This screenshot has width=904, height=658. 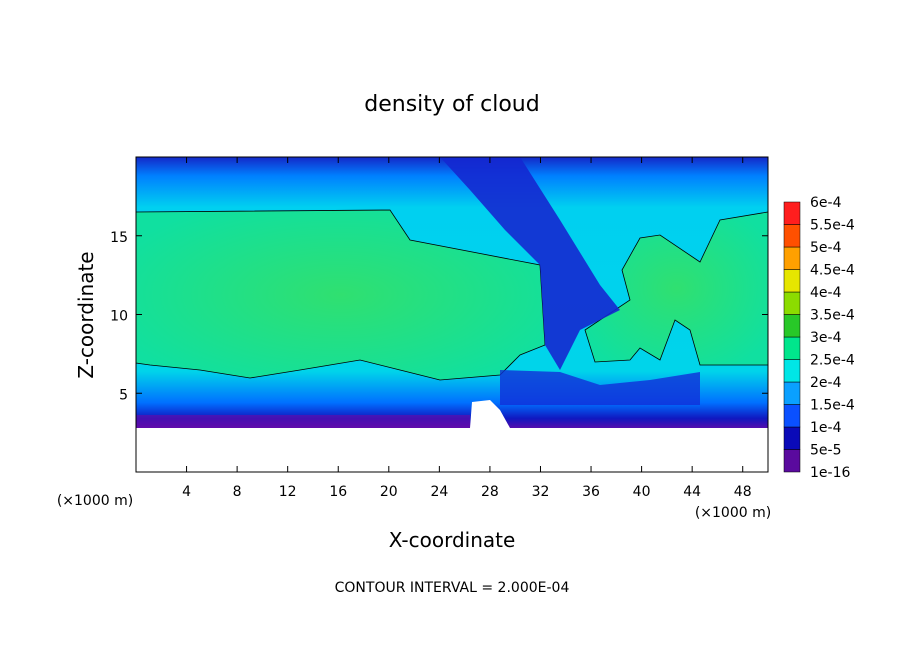 What do you see at coordinates (288, 492) in the screenshot?
I see `x-tick-label: 12` at bounding box center [288, 492].